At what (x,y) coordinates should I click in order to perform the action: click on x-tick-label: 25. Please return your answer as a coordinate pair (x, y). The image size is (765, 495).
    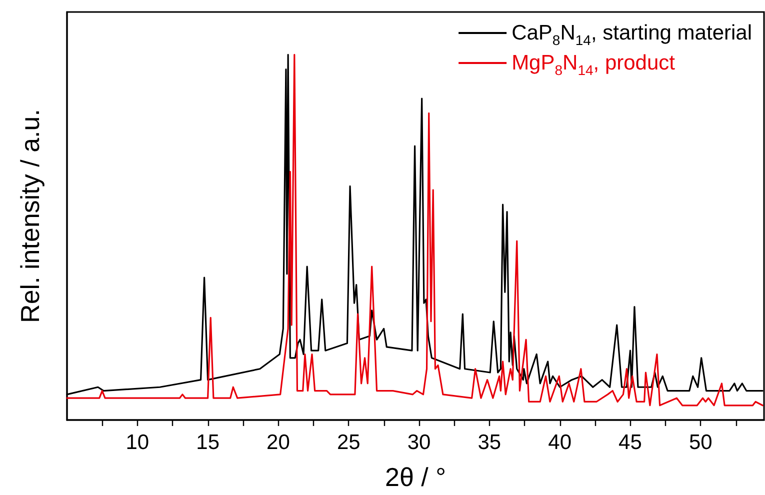
    Looking at the image, I should click on (348, 442).